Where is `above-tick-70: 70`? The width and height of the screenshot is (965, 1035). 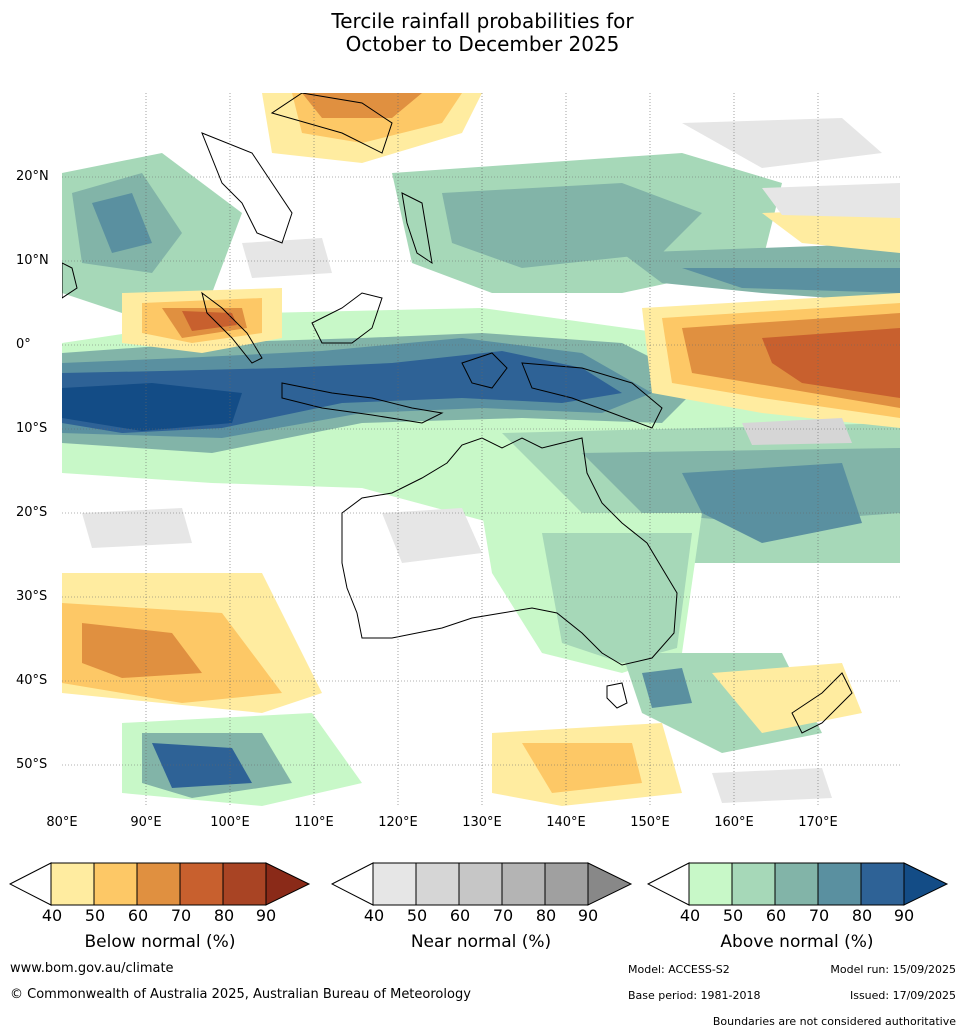 above-tick-70: 70 is located at coordinates (819, 915).